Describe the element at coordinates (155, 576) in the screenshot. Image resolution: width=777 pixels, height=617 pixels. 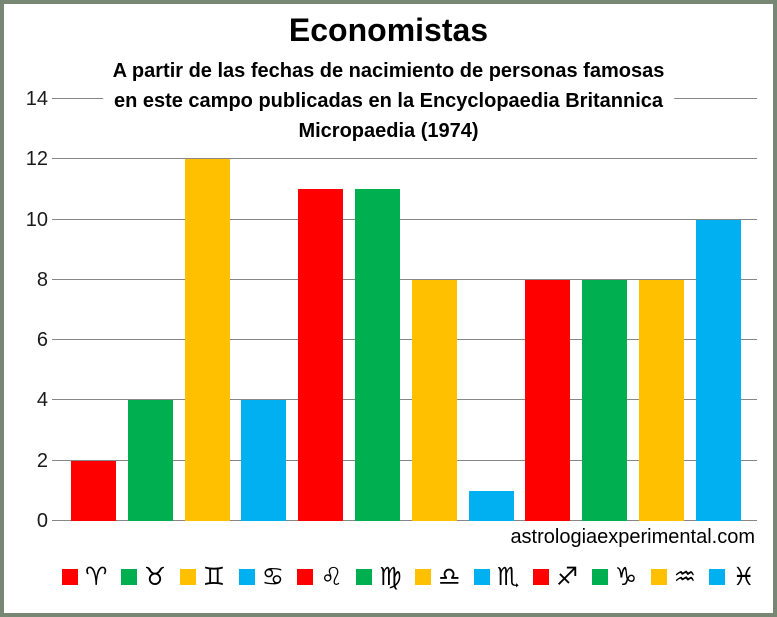
I see `tauro-zodiac-icon: ♉` at that location.